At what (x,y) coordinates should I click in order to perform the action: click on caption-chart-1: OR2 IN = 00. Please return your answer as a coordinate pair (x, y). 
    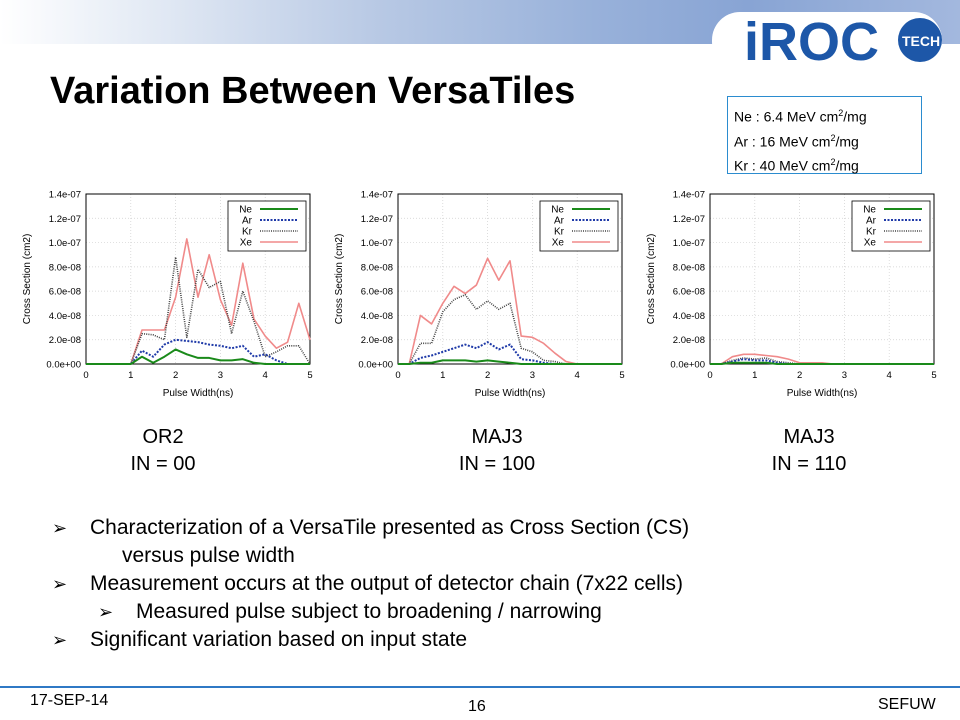
    Looking at the image, I should click on (163, 451).